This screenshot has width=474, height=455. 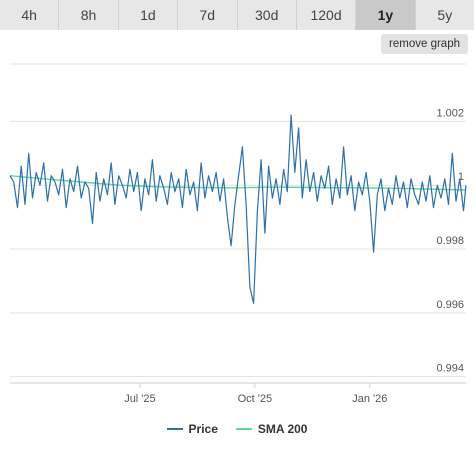 What do you see at coordinates (282, 429) in the screenshot?
I see `legend-label-sma: SMA 200` at bounding box center [282, 429].